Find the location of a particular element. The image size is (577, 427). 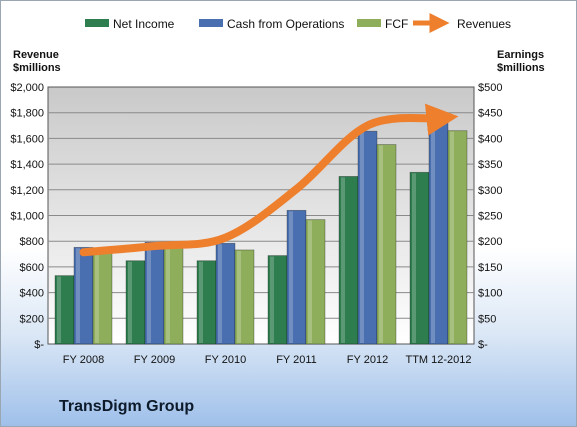

legend-label-fcf: FCF is located at coordinates (396, 24).